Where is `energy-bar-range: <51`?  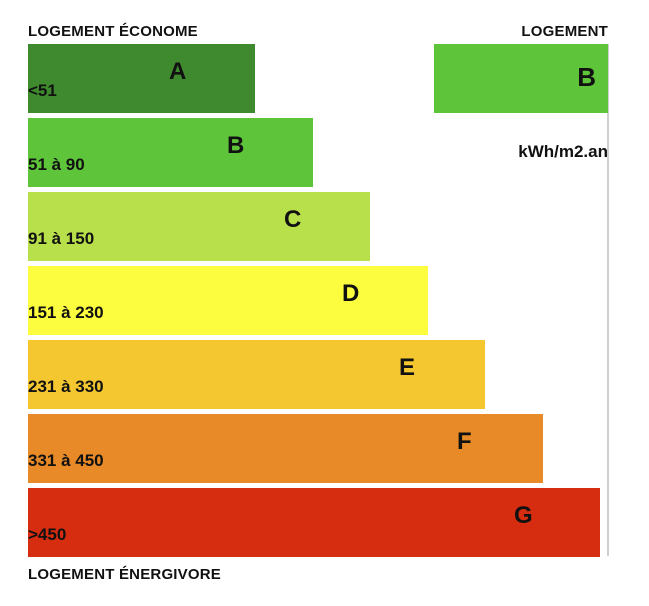
energy-bar-range: <51 is located at coordinates (42, 90).